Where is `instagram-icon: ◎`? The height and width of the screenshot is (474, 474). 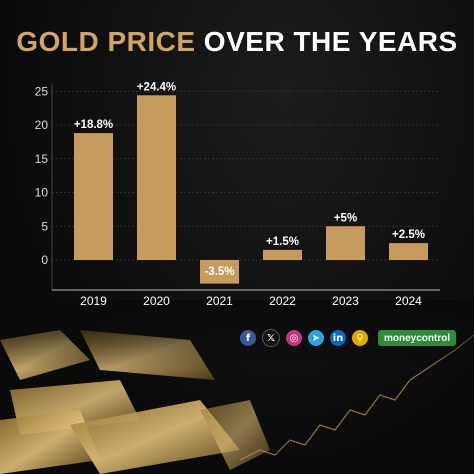
instagram-icon: ◎ is located at coordinates (294, 338).